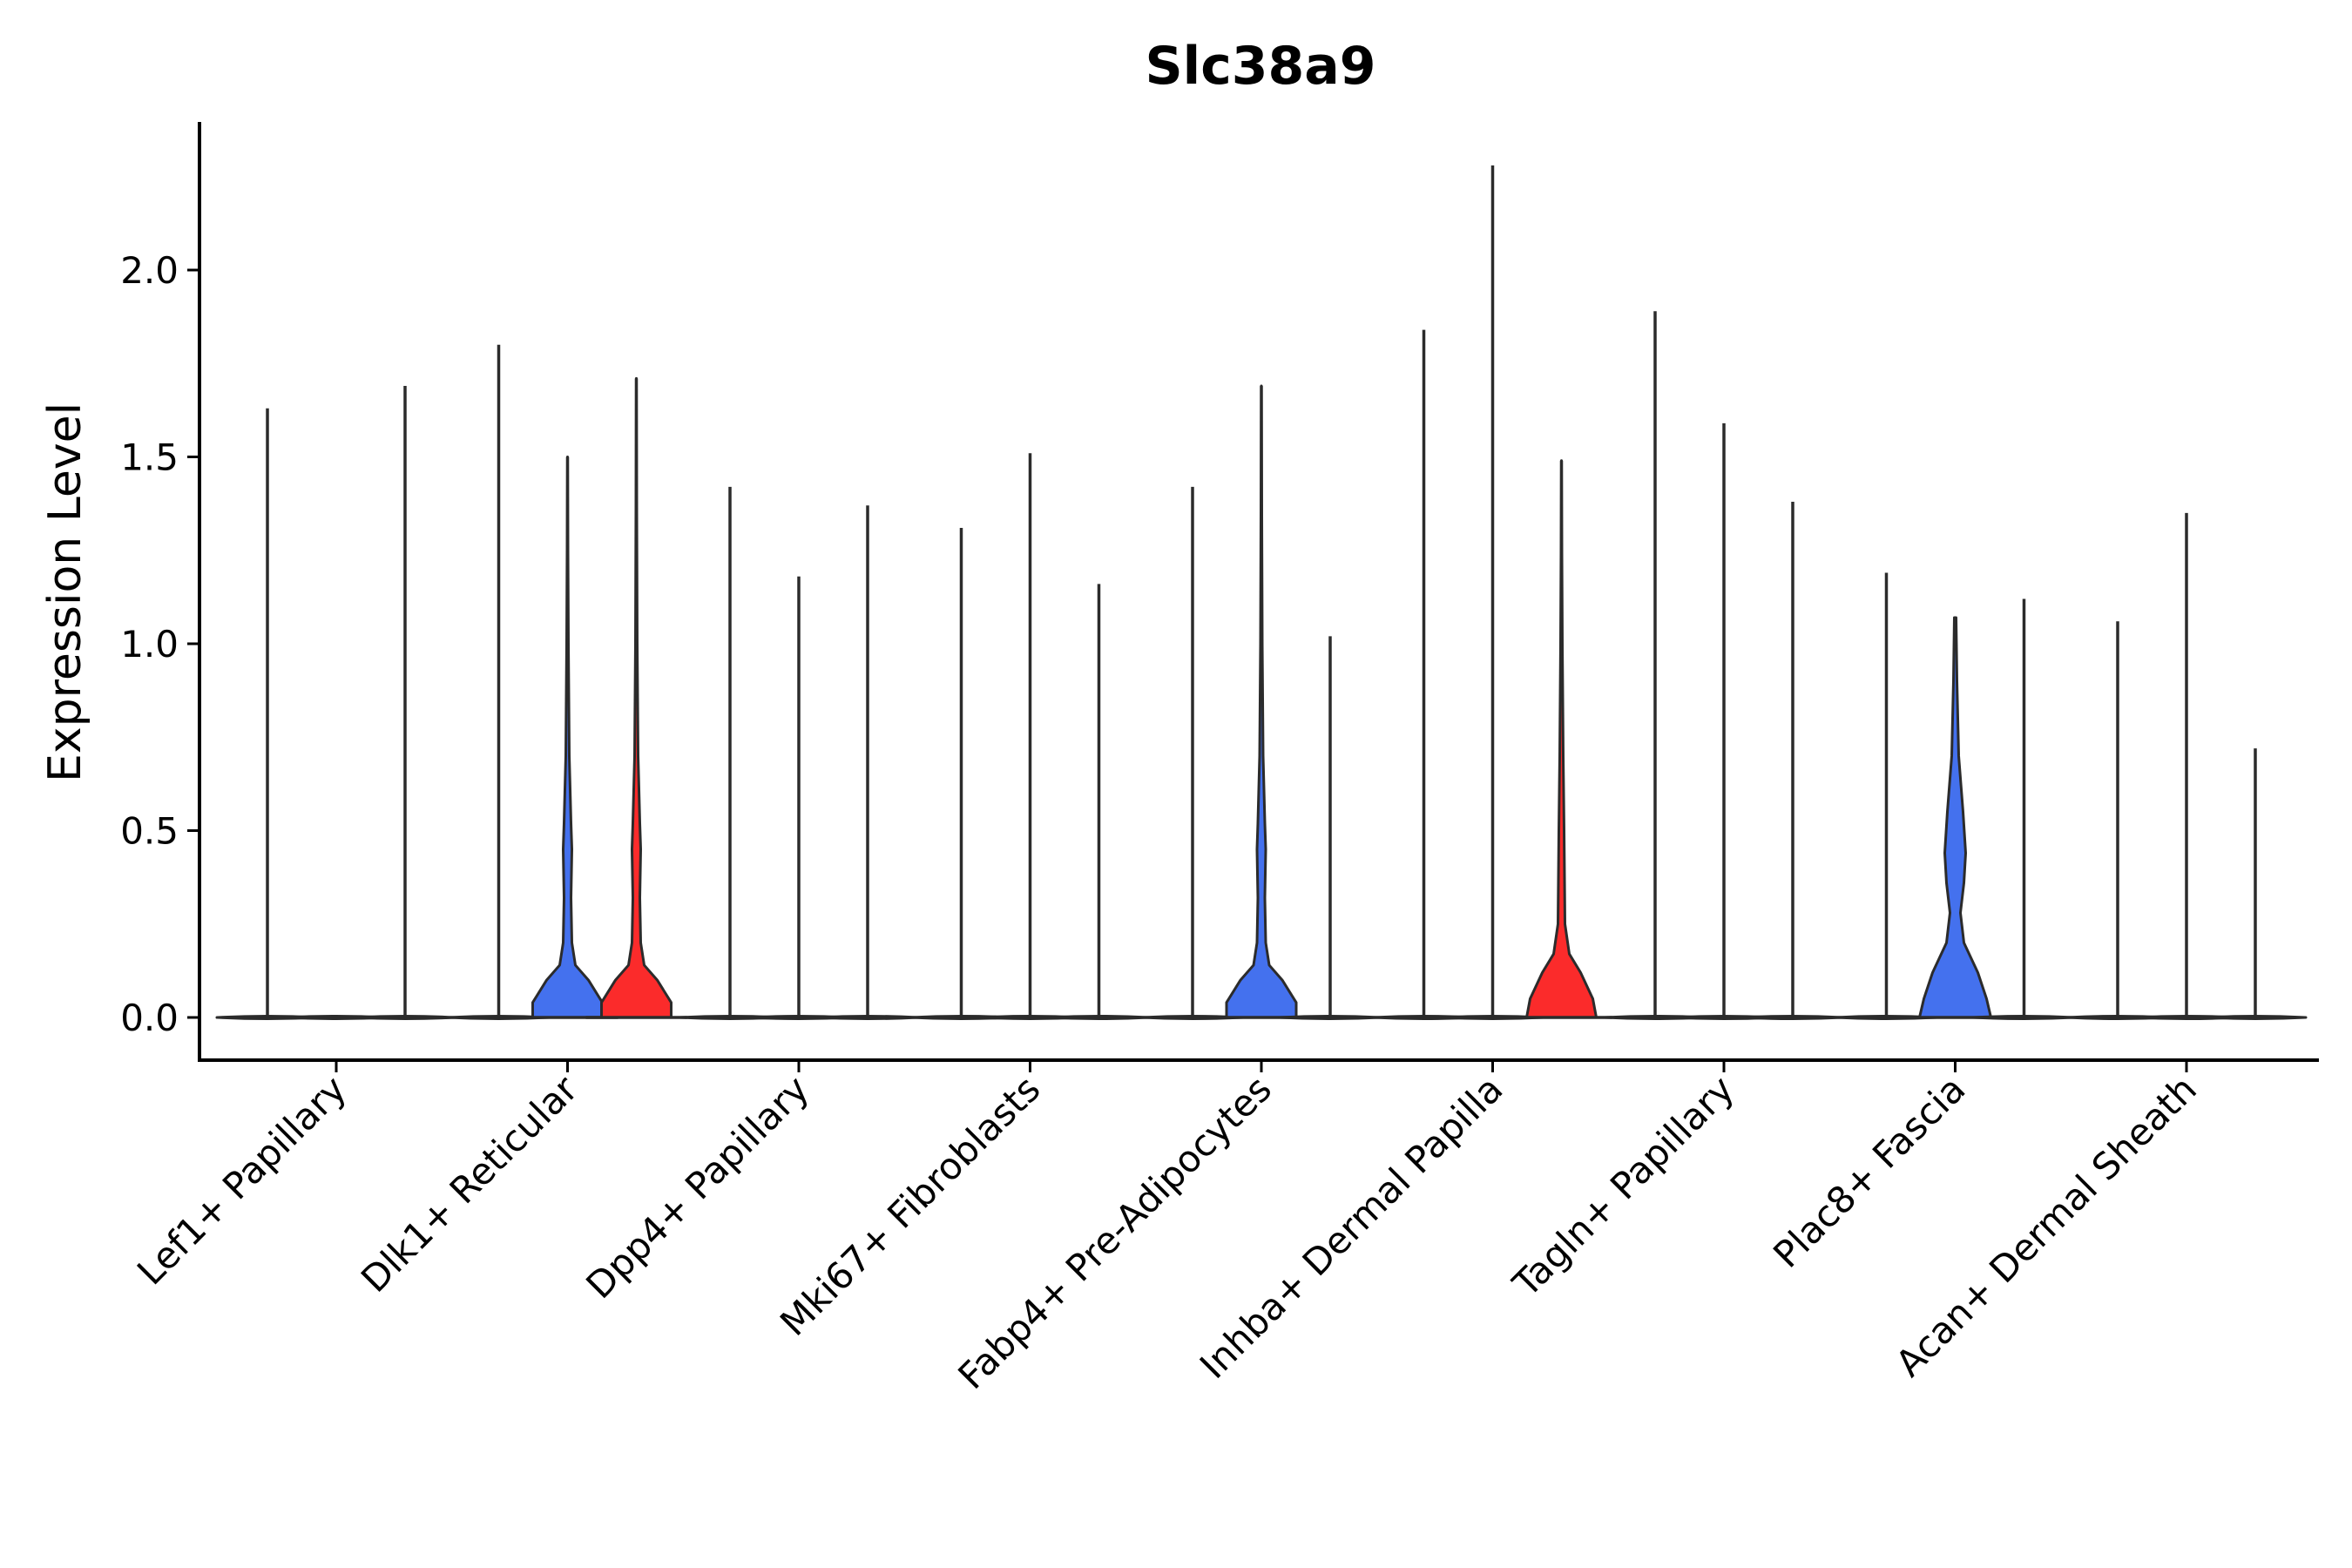  What do you see at coordinates (697, 1187) in the screenshot?
I see `x-tick-label: Dpp4+ Papillary` at bounding box center [697, 1187].